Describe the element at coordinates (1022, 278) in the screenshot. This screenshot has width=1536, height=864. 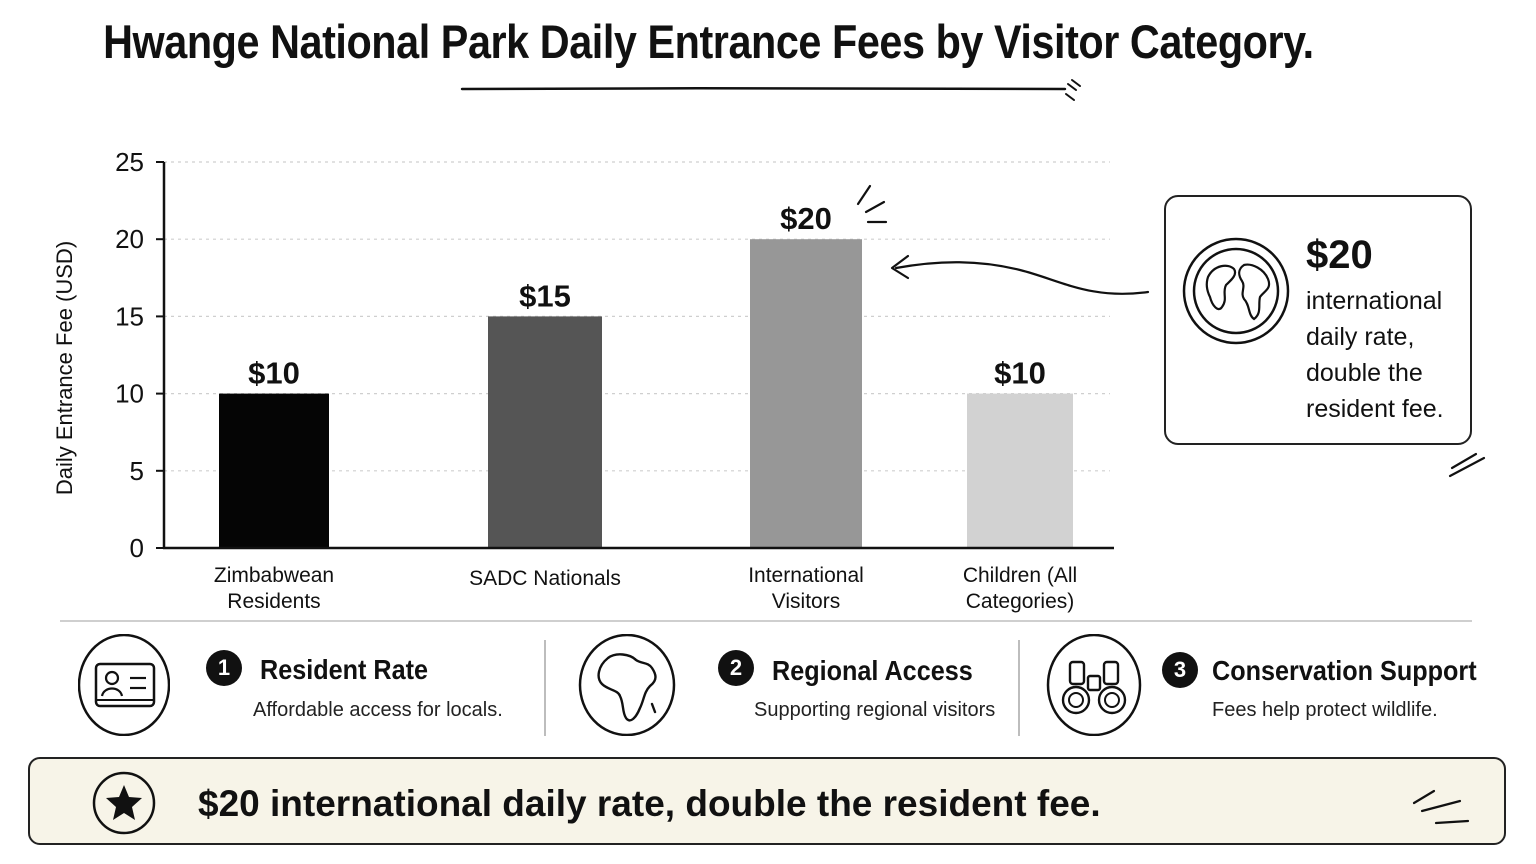
I see `callout-arrow` at that location.